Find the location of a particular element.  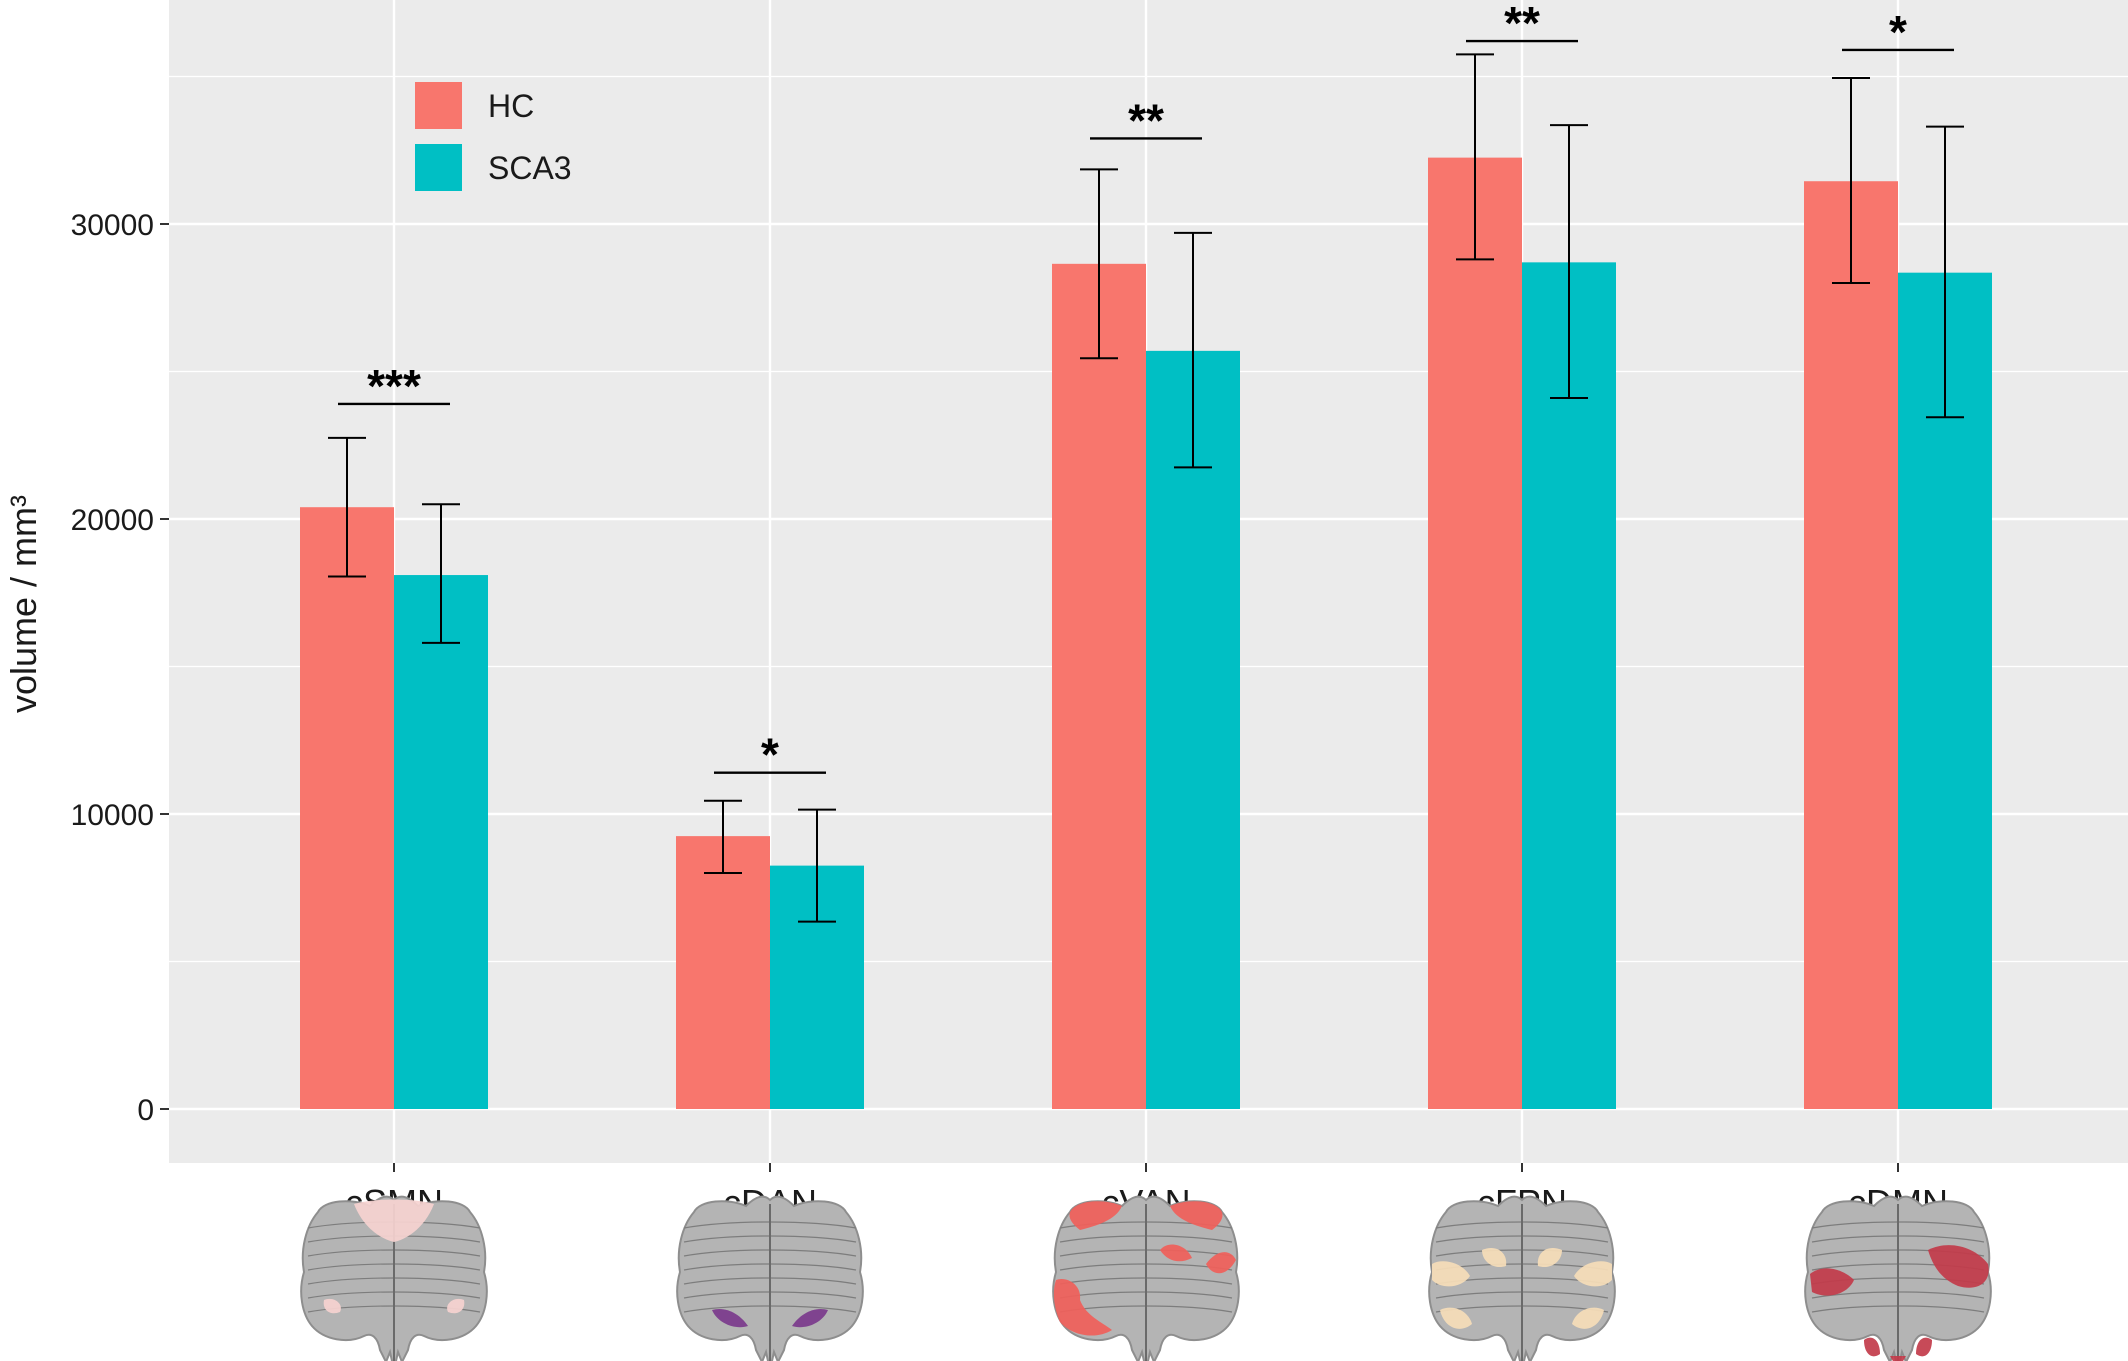

legend: HC SCA3 is located at coordinates (493, 136).